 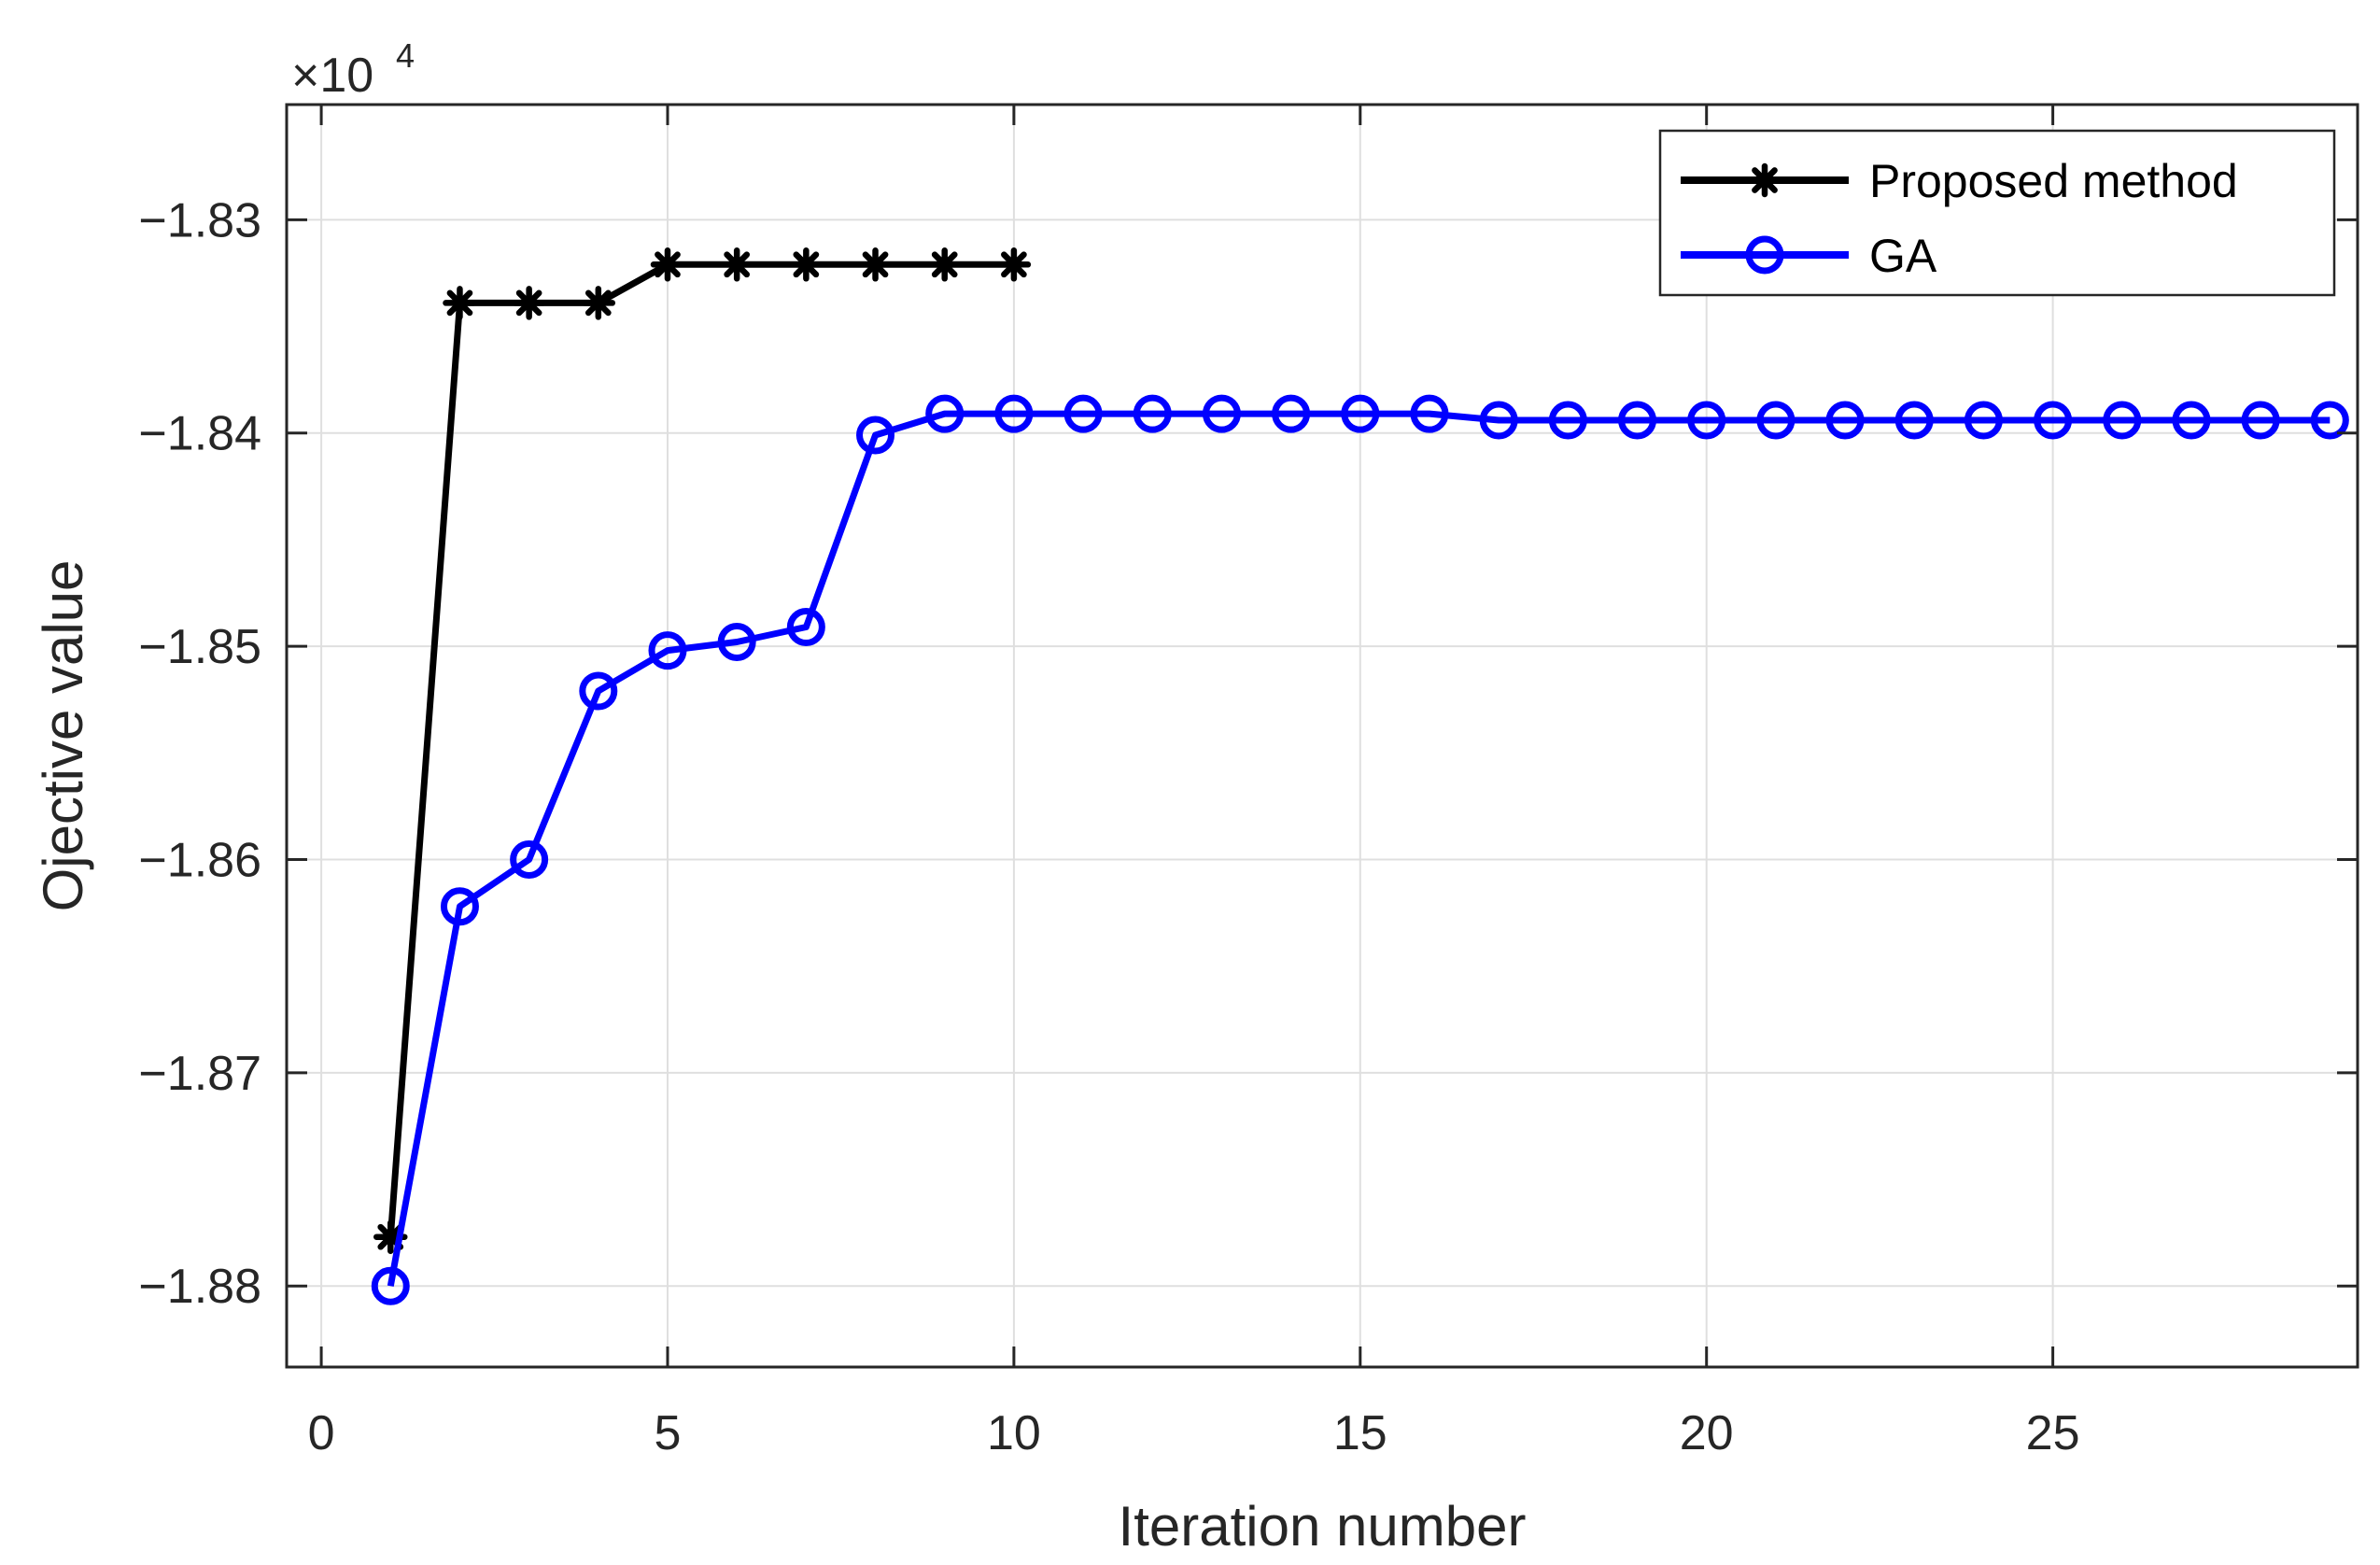 I want to click on legend-marker-ga, so click(x=1764, y=255).